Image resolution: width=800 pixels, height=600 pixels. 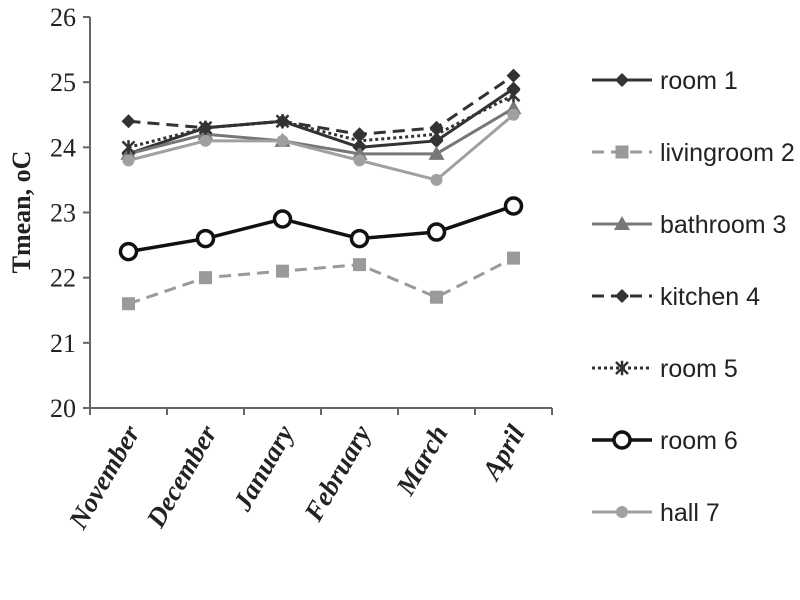 I want to click on legend-label: room 6, so click(x=699, y=441).